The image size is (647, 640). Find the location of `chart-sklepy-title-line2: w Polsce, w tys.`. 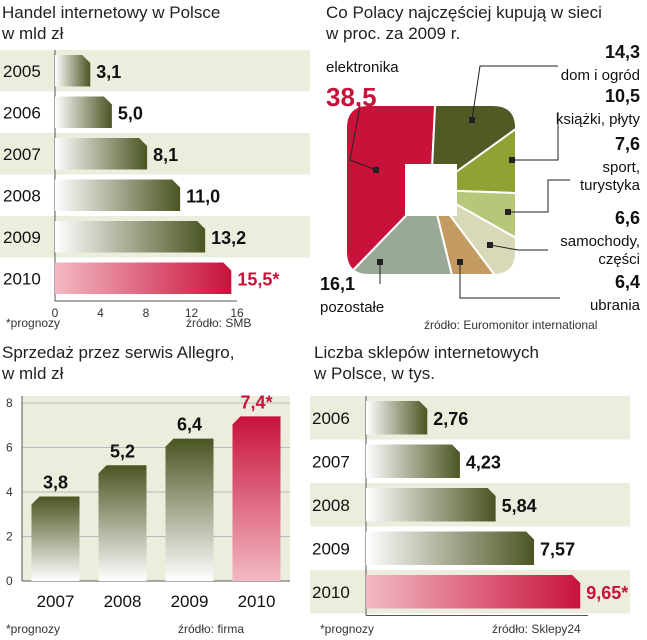

chart-sklepy-title-line2: w Polsce, w tys. is located at coordinates (374, 373).